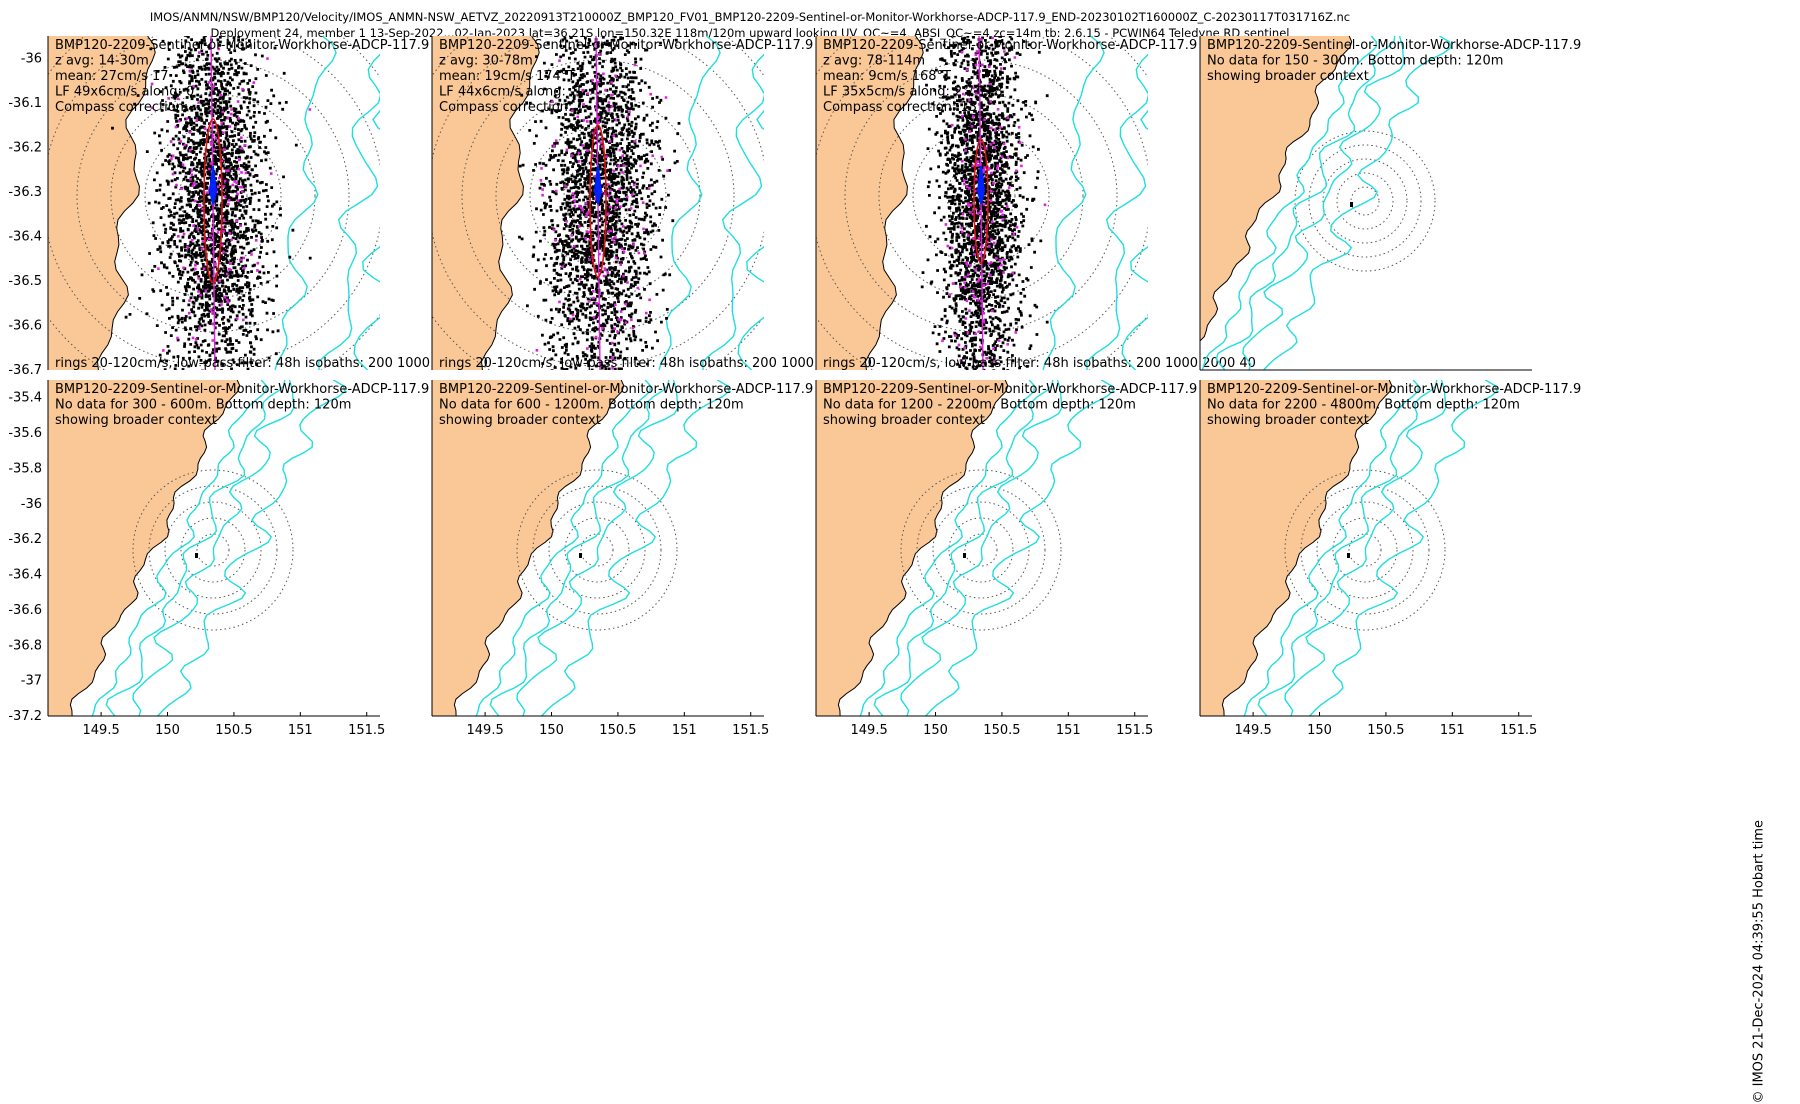 The height and width of the screenshot is (1104, 1800). I want to click on panel-top-1-coastline, so click(126, 203).